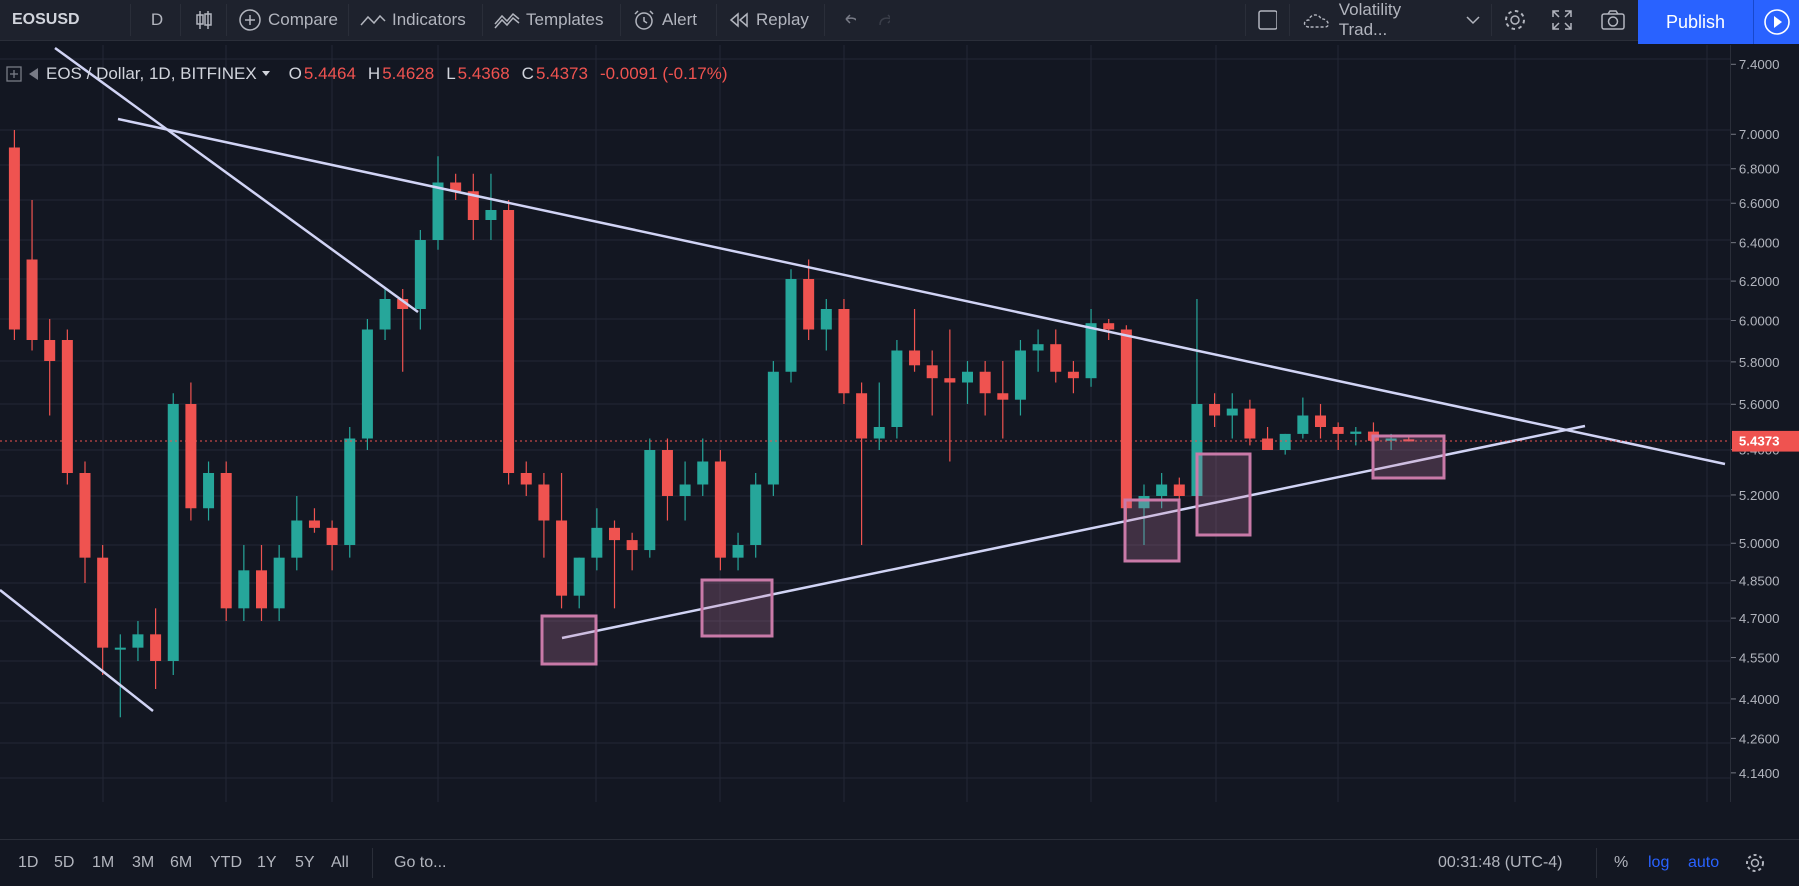 This screenshot has width=1799, height=886. I want to click on collapse-legend-icon, so click(14, 74).